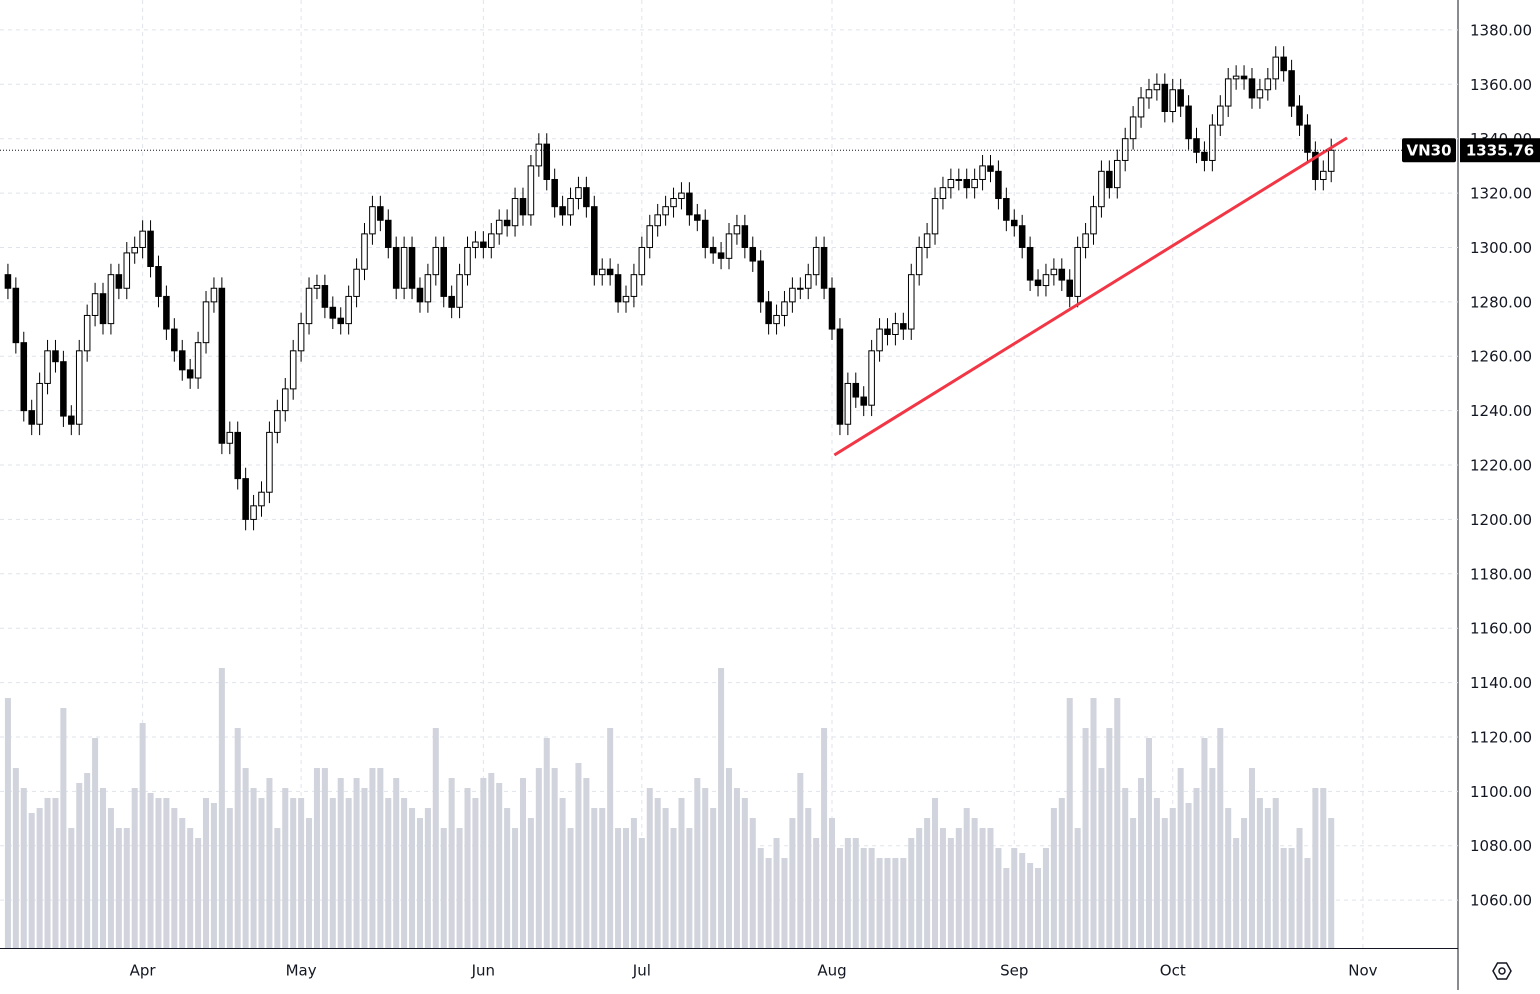 The height and width of the screenshot is (994, 1540). What do you see at coordinates (1501, 574) in the screenshot?
I see `y-tick-label: 1180.00` at bounding box center [1501, 574].